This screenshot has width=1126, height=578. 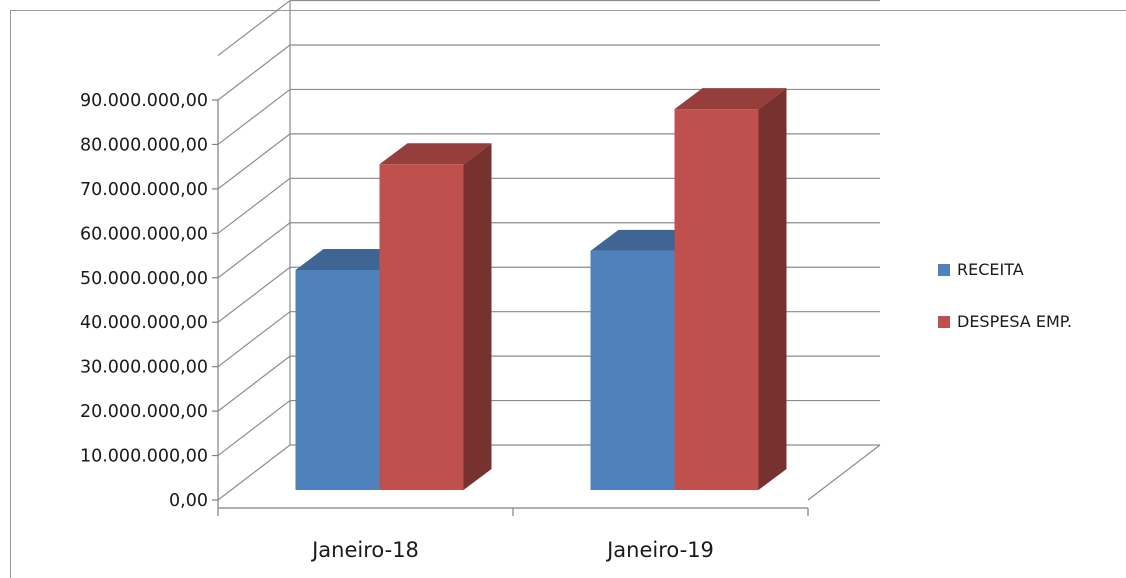 What do you see at coordinates (144, 234) in the screenshot?
I see `y-tick-label: 60.000.000,00` at bounding box center [144, 234].